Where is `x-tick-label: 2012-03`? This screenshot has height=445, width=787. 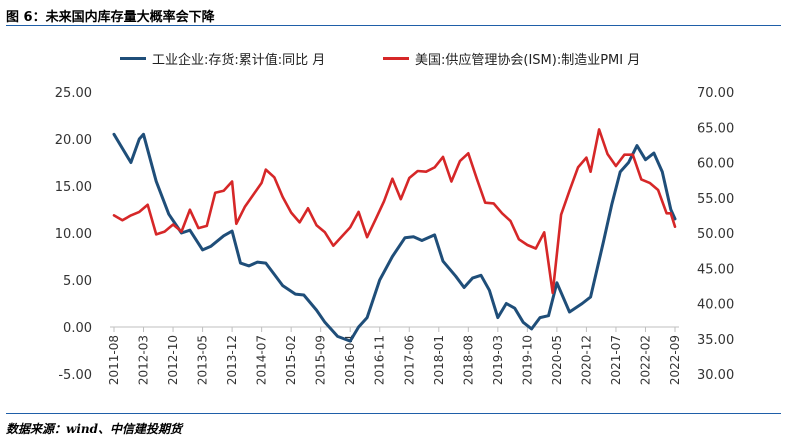 x-tick-label: 2012-03 is located at coordinates (144, 360).